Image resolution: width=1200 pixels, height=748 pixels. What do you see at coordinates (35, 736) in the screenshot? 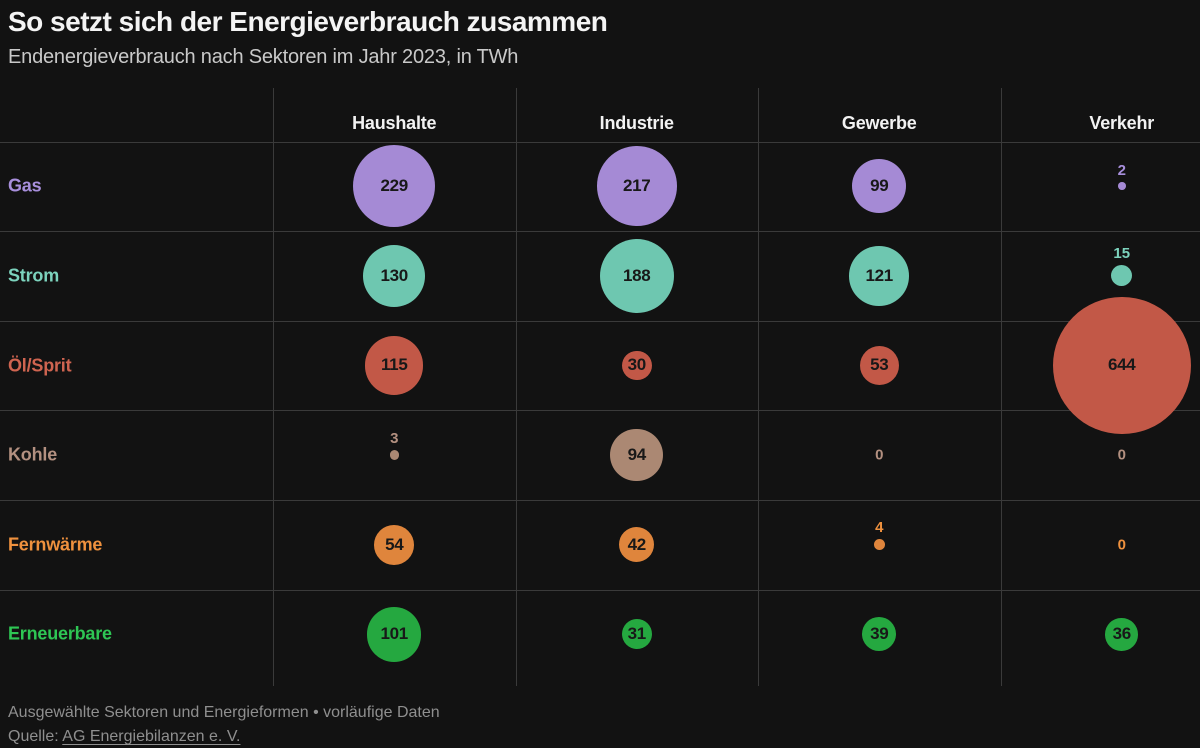
I see `source-prefix: Quelle:` at bounding box center [35, 736].